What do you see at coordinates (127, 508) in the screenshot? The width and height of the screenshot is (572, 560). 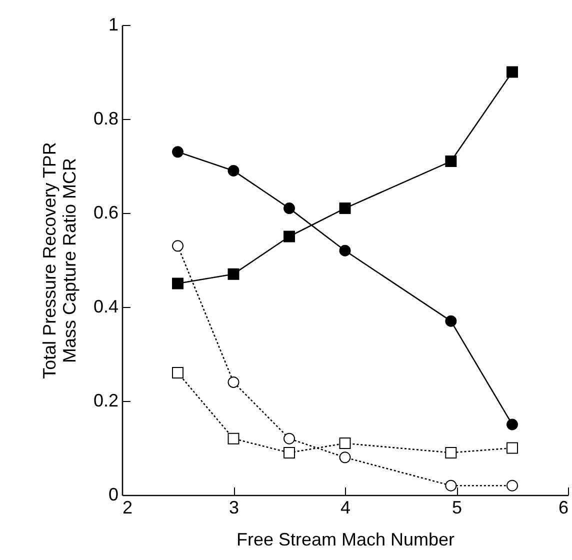 I see `x-tick-label: 2` at bounding box center [127, 508].